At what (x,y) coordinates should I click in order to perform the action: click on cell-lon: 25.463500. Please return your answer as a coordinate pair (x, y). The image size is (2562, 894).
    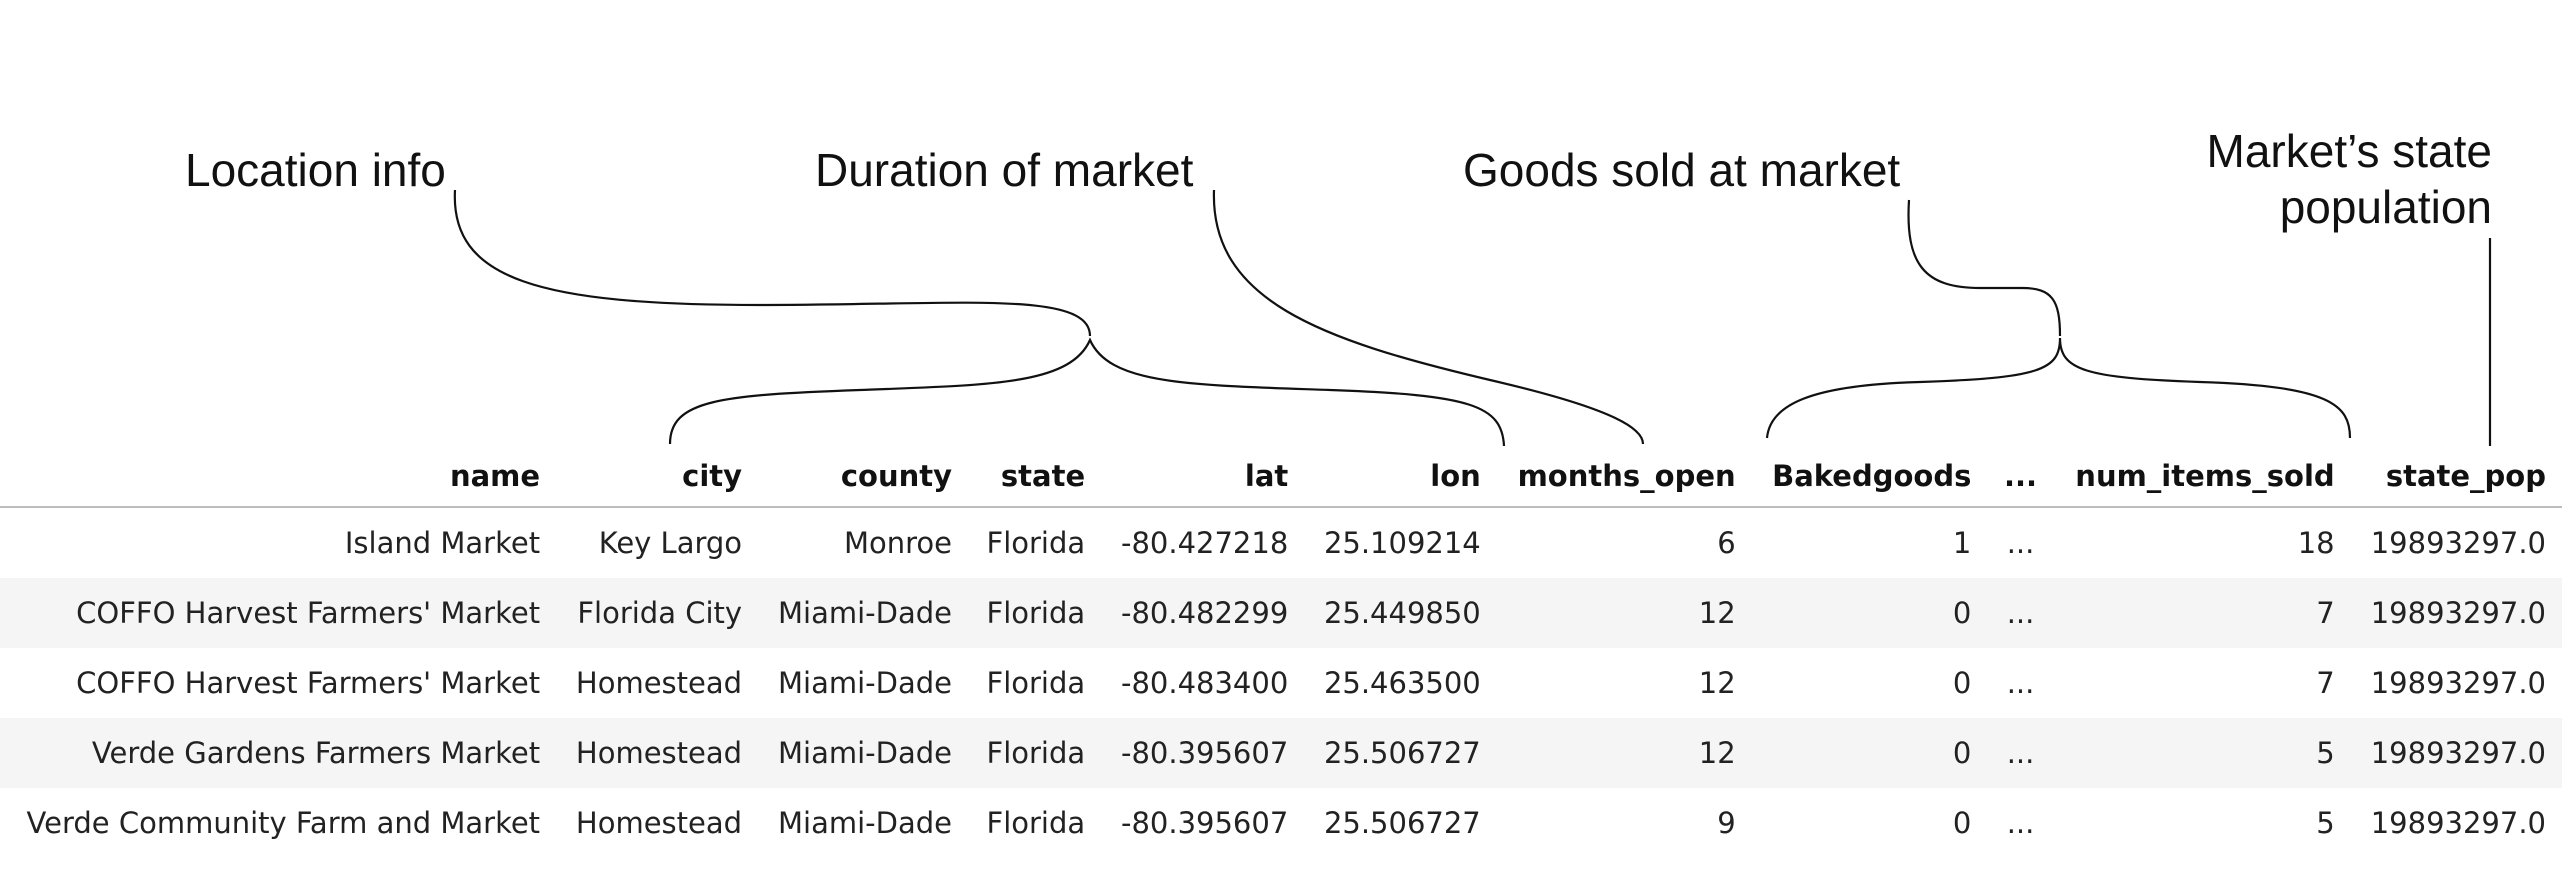
    Looking at the image, I should click on (1402, 683).